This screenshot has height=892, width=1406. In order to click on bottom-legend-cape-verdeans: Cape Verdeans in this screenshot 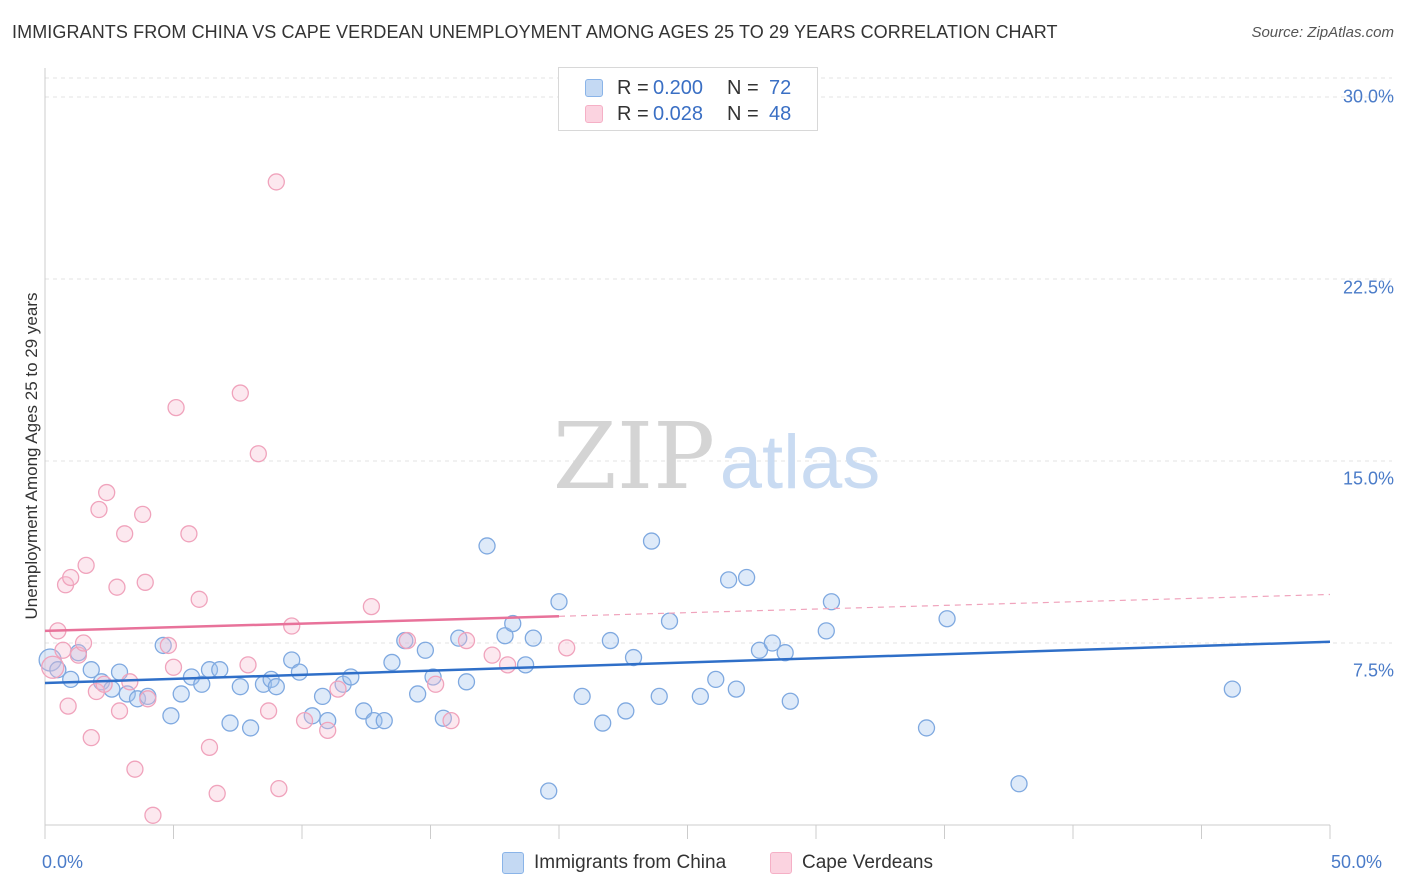, I will do `click(851, 863)`.